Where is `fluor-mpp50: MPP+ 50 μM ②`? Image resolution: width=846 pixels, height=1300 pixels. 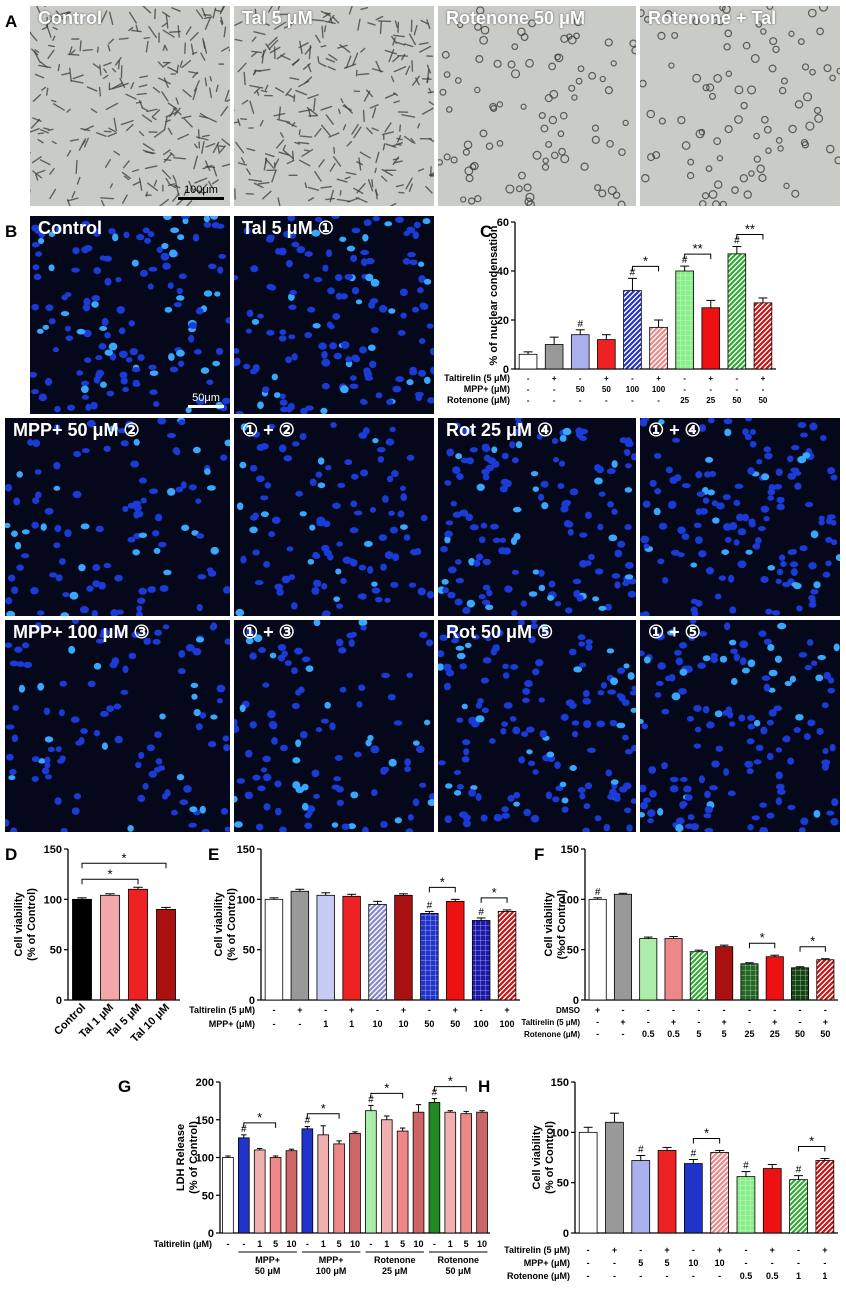
fluor-mpp50: MPP+ 50 μM ② is located at coordinates (117, 517).